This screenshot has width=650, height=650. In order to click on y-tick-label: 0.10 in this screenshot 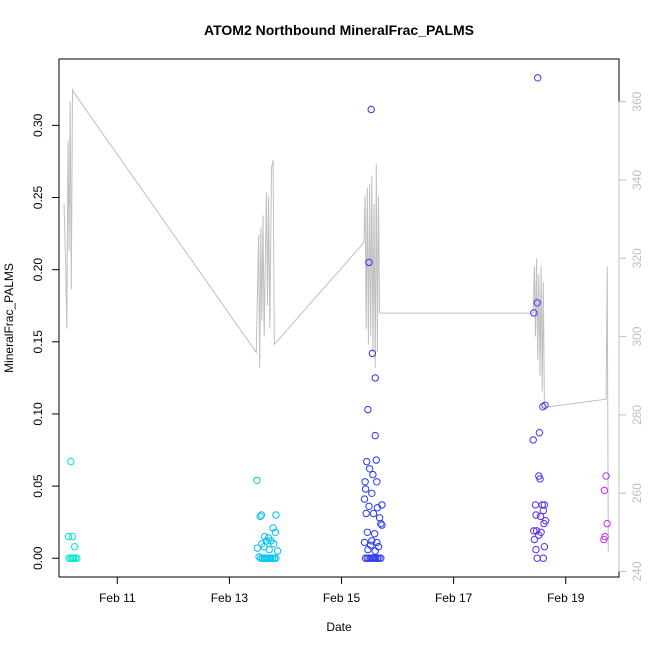, I will do `click(38, 414)`.